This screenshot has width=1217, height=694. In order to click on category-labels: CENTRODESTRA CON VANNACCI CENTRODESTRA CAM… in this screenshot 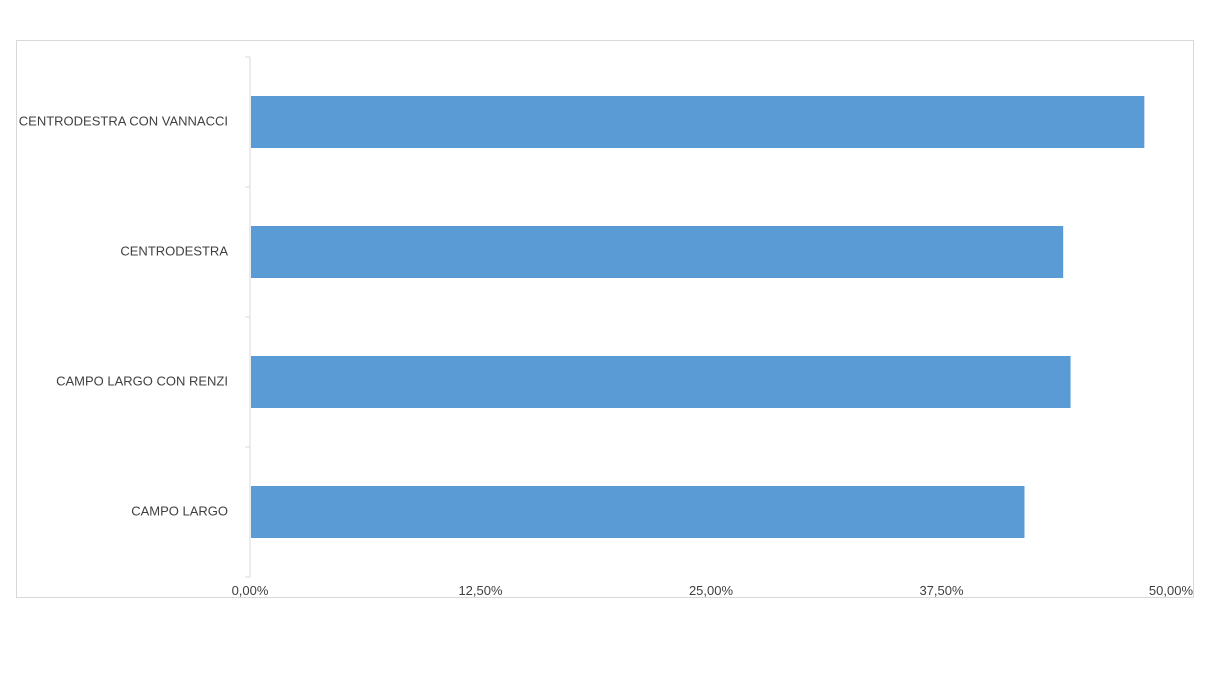, I will do `click(124, 315)`.